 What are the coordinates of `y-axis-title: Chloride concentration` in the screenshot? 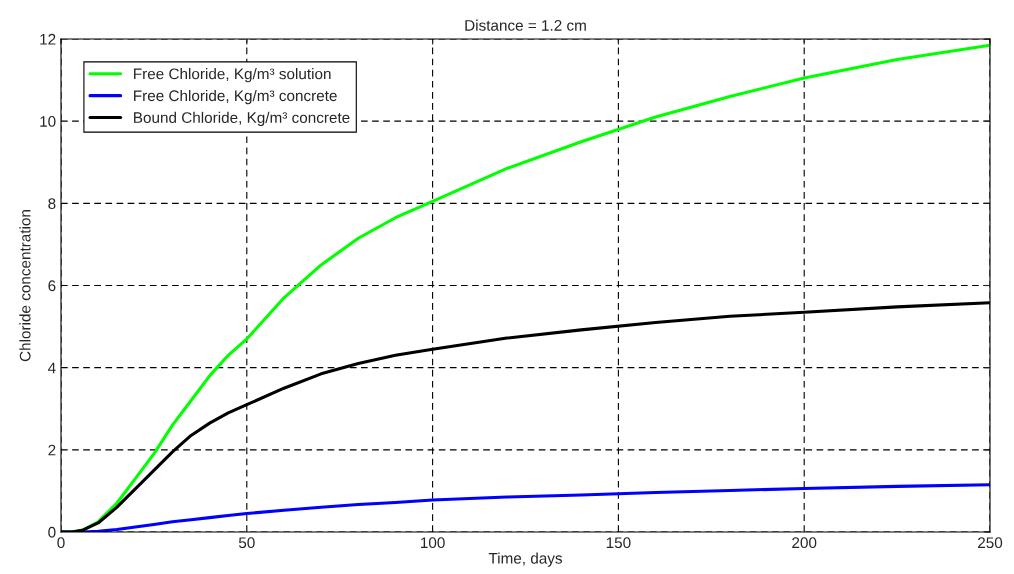 It's located at (25, 286).